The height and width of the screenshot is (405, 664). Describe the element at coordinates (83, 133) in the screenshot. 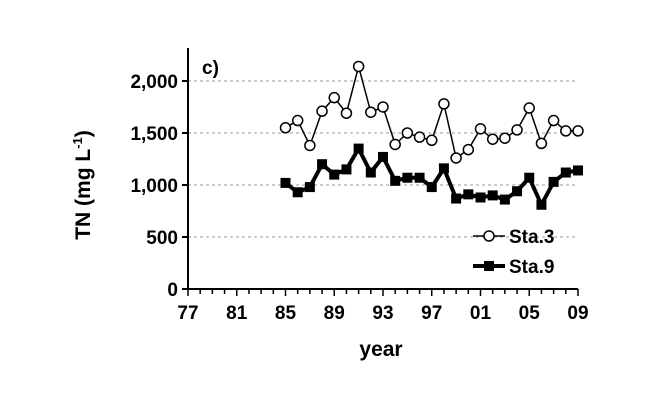

I see `y-axis-title-close: )` at that location.